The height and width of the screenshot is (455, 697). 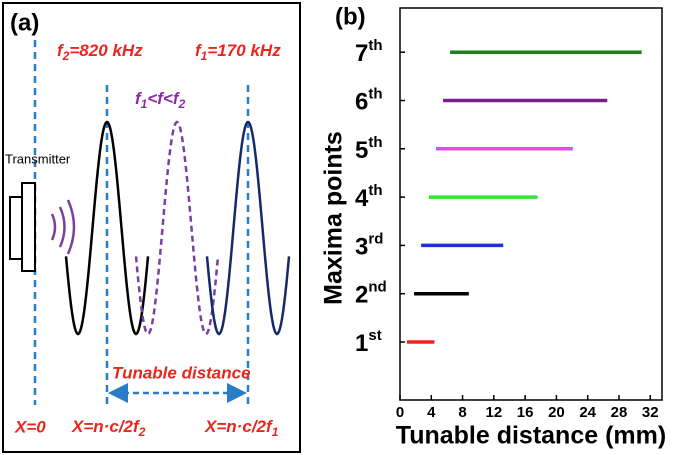 I want to click on waves-emitted, so click(x=63, y=227).